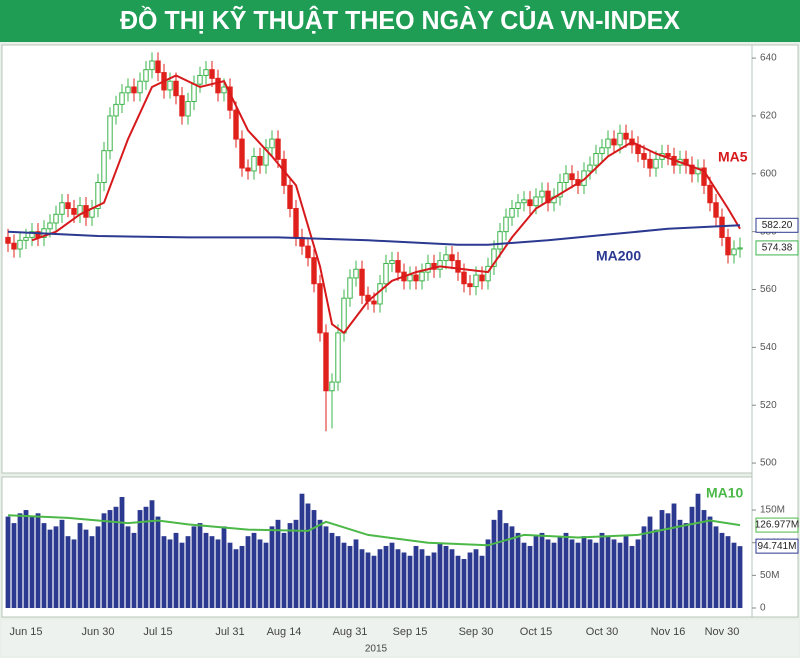  What do you see at coordinates (376, 649) in the screenshot?
I see `x-axis-label: 2015` at bounding box center [376, 649].